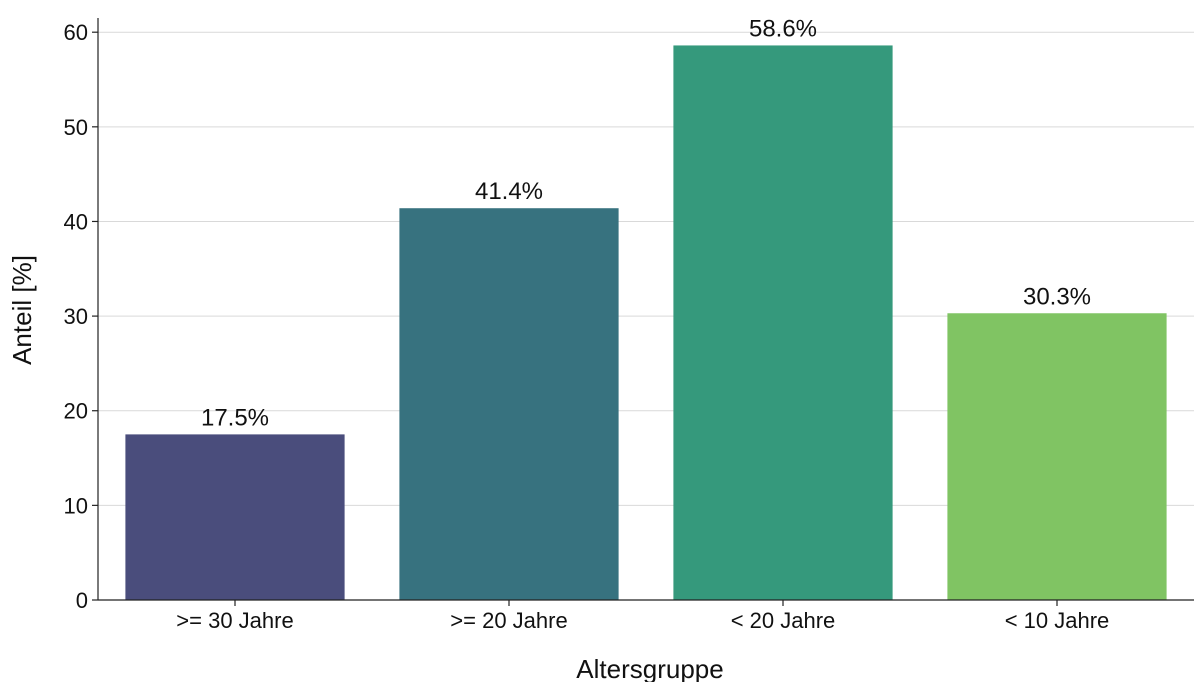 Image resolution: width=1194 pixels, height=682 pixels. Describe the element at coordinates (235, 417) in the screenshot. I see `bar-value-label: 17.5%` at that location.